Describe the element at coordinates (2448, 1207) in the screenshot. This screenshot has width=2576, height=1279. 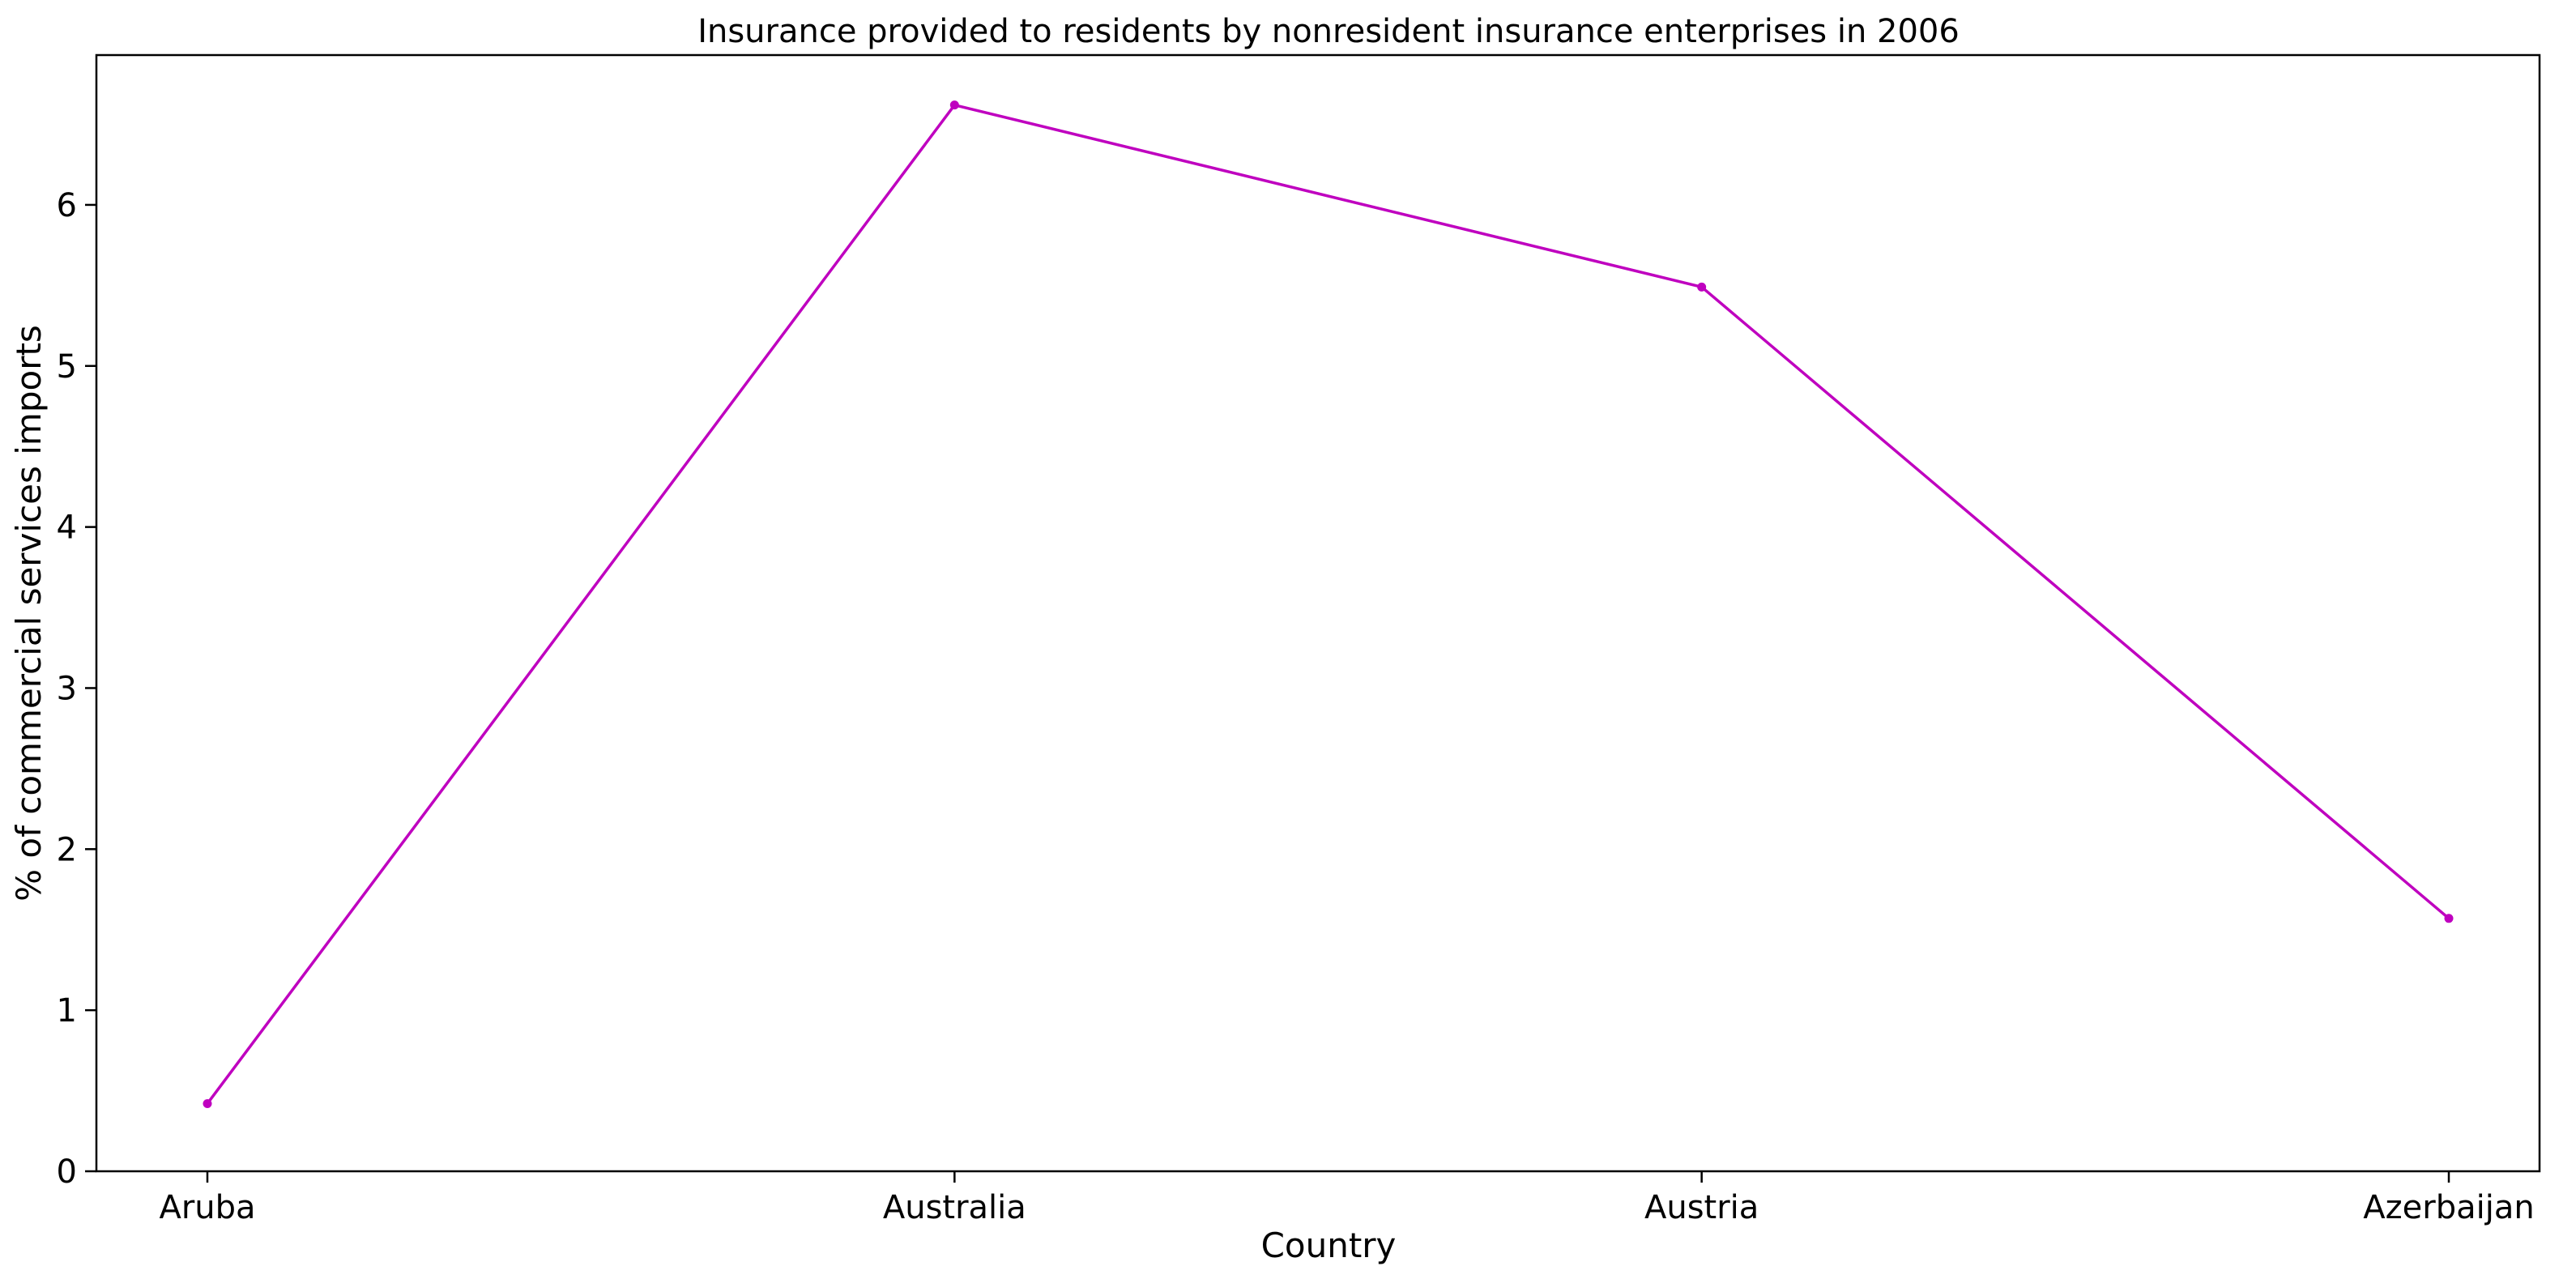
I see `x-tick-label: Azerbaijan` at that location.